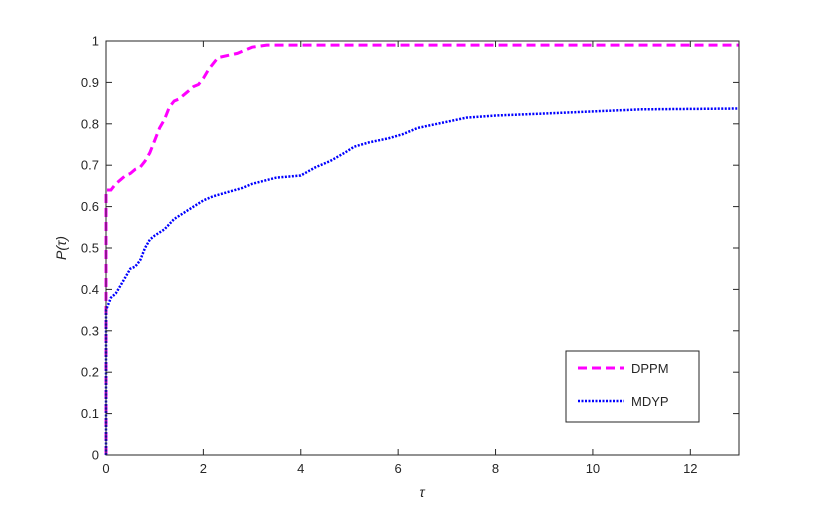 The height and width of the screenshot is (511, 817). I want to click on legend-label-mdyp: MDYP, so click(650, 401).